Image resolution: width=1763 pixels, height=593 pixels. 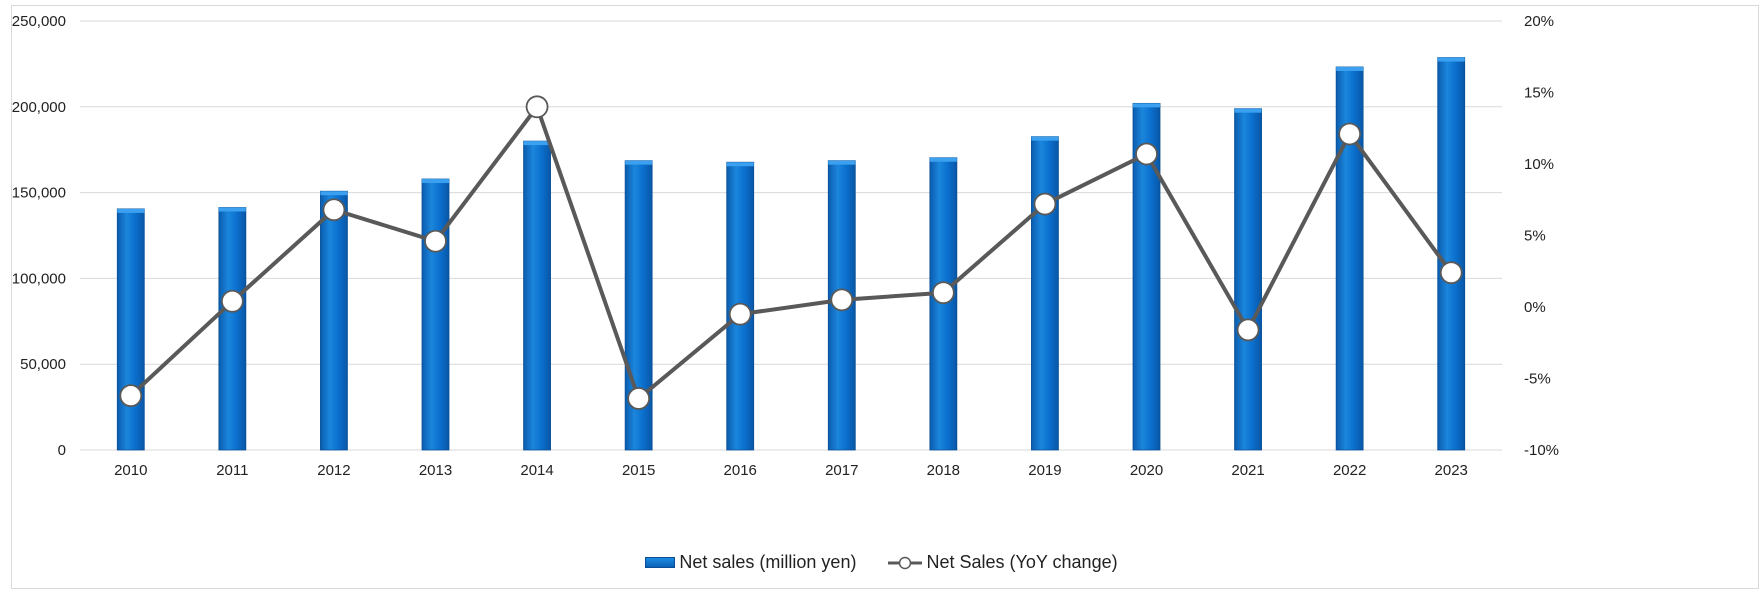 I want to click on x-axis-tick-label: 2023, so click(x=1451, y=470).